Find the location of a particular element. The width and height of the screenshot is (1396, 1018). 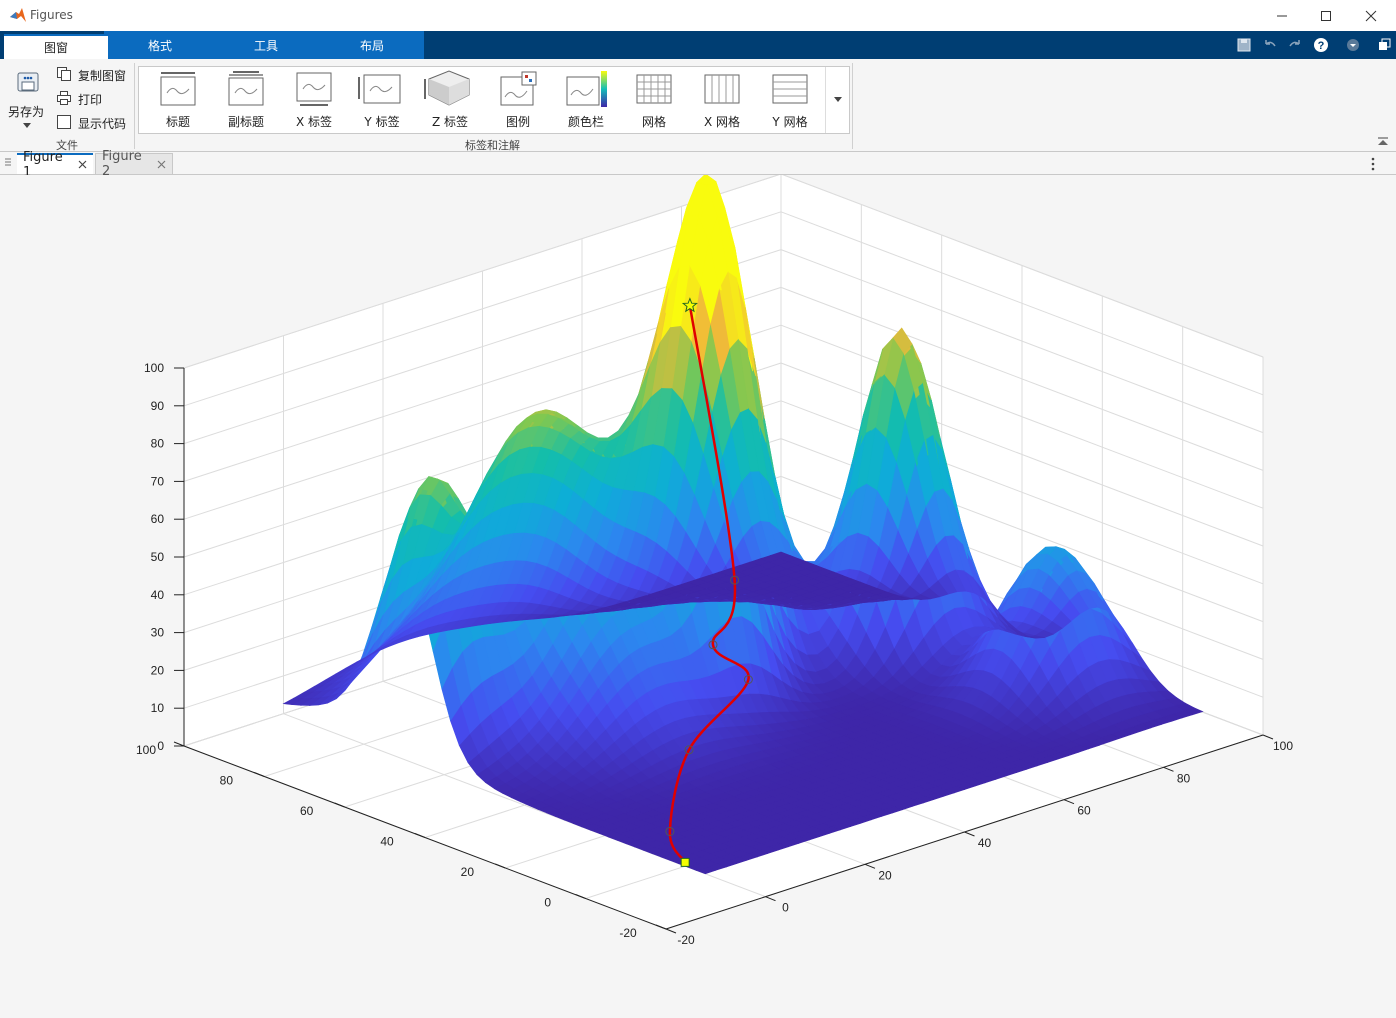

print-label: 打印 is located at coordinates (90, 100).